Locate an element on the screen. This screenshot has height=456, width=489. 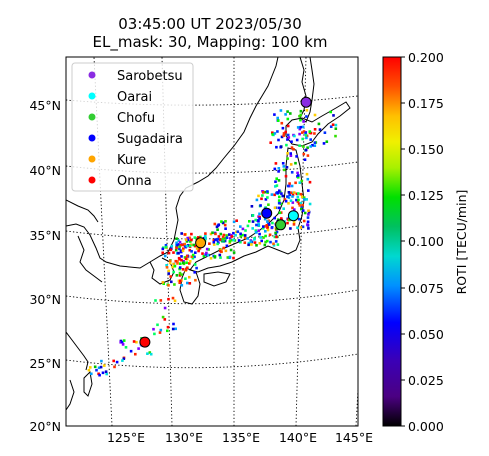
colorbar-tick-0050: 0.050 is located at coordinates (426, 334).